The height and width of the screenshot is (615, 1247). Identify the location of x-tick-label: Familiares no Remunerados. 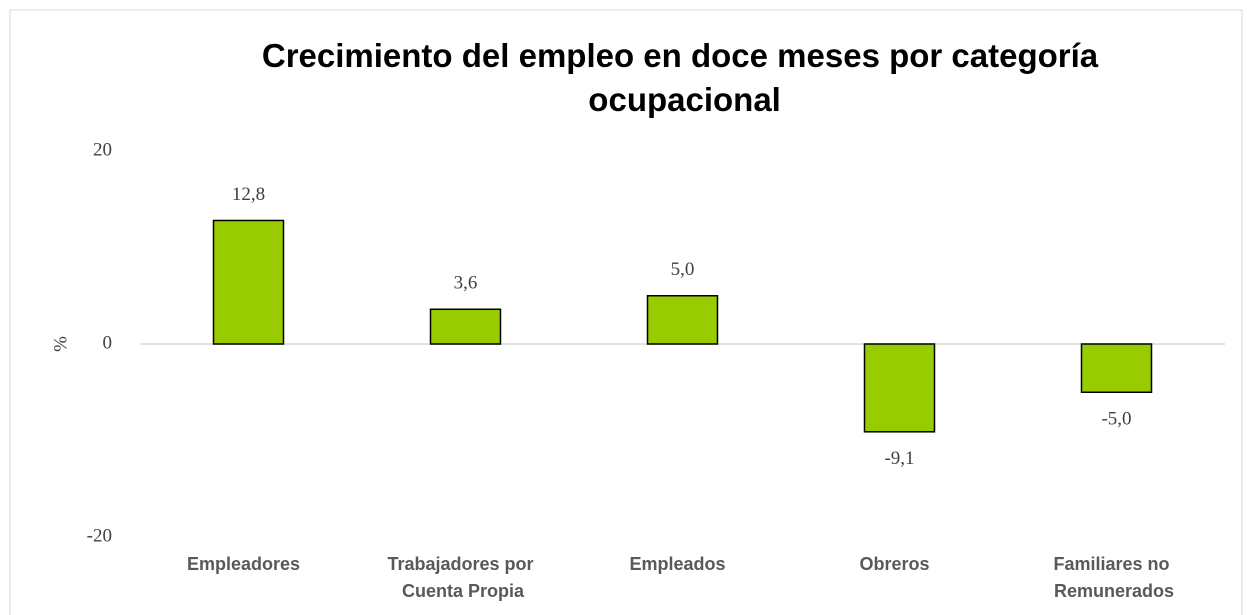
(1111, 577).